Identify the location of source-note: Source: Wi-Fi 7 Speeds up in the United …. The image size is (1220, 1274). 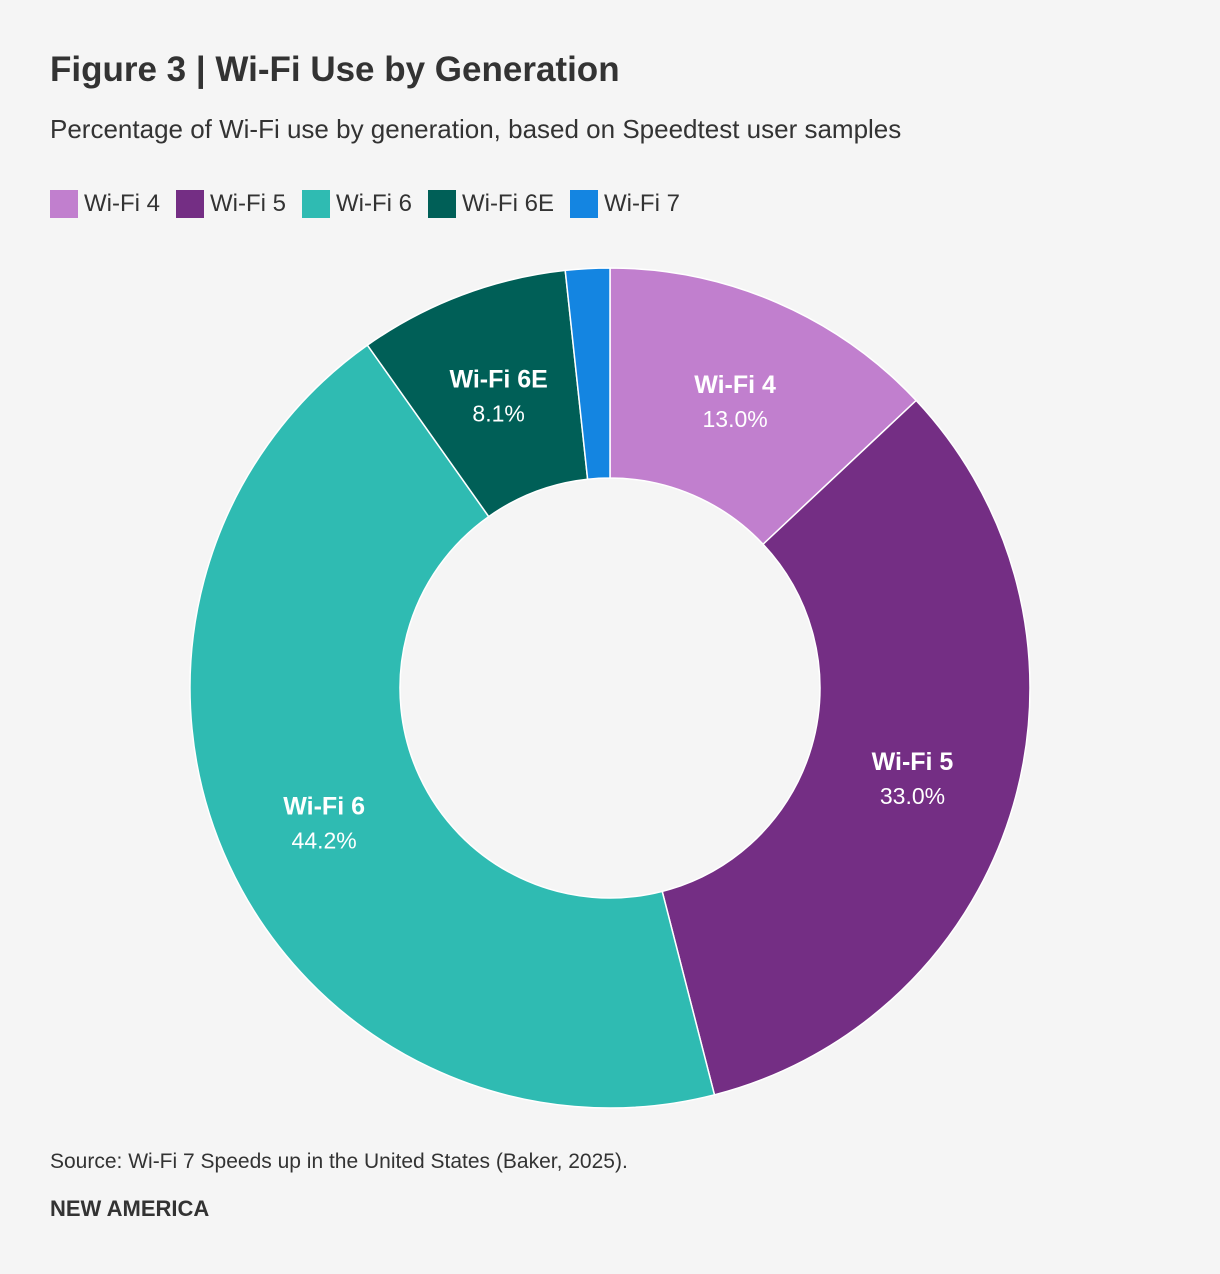
(339, 1161).